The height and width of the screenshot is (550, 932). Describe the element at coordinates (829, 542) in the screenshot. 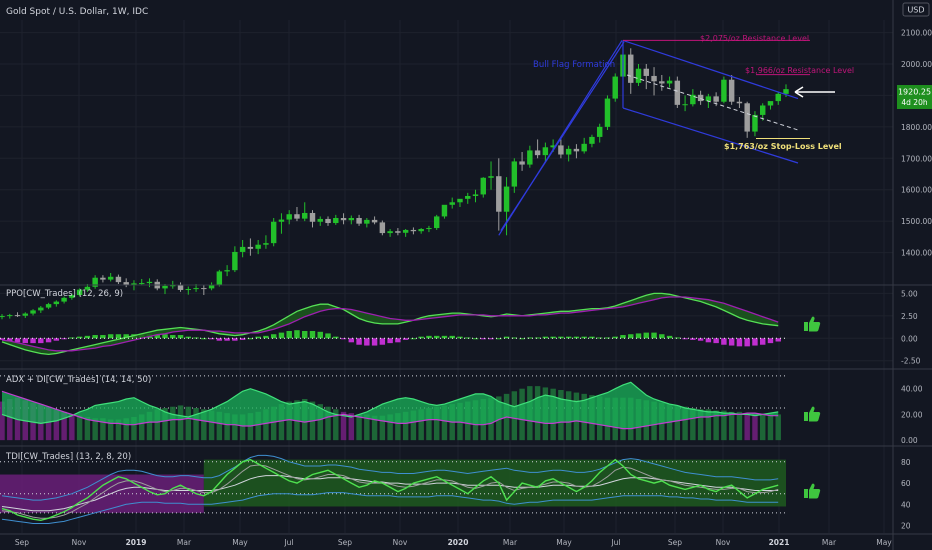

I see `time-axis-label: Mar` at that location.